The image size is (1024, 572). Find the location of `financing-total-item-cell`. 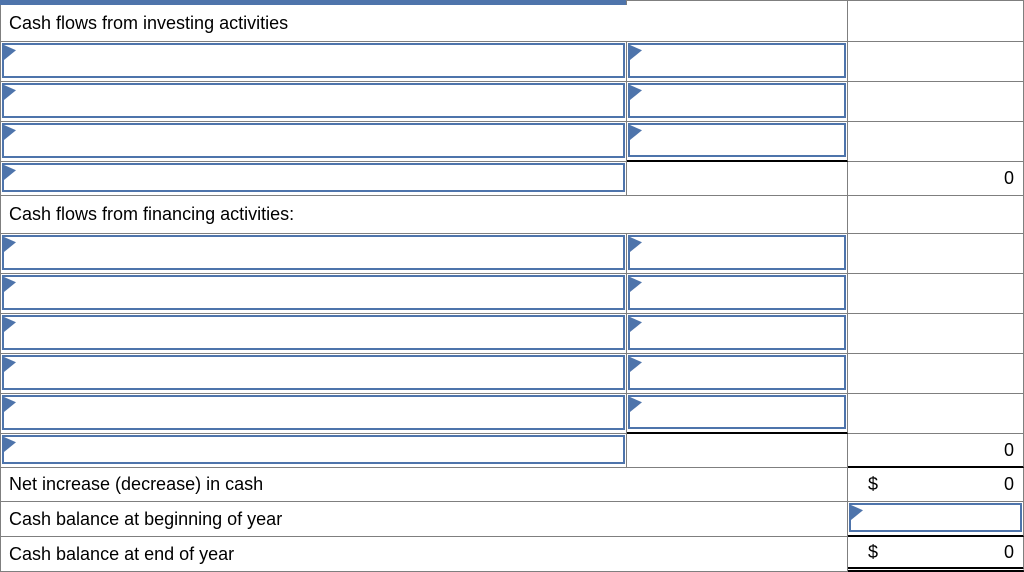

financing-total-item-cell is located at coordinates (313, 451).